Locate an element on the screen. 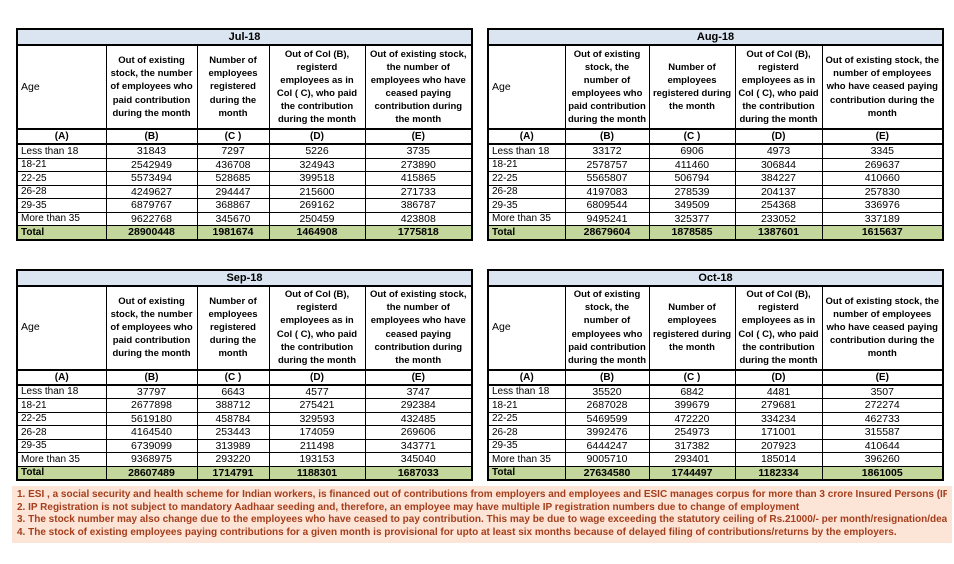 The width and height of the screenshot is (954, 564). value-cell: 211498 is located at coordinates (317, 445).